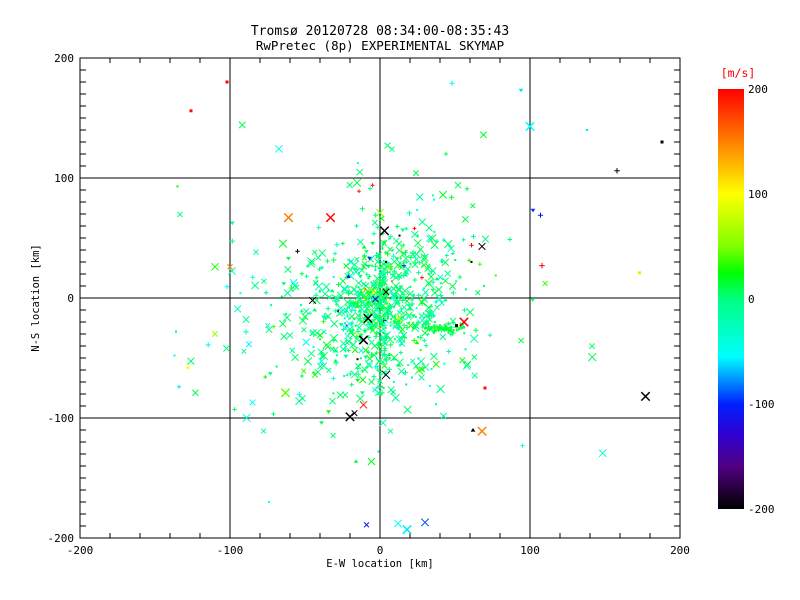 Image resolution: width=800 pixels, height=600 pixels. Describe the element at coordinates (61, 298) in the screenshot. I see `y-tick-labels: 200 100 0 -100 -200` at that location.